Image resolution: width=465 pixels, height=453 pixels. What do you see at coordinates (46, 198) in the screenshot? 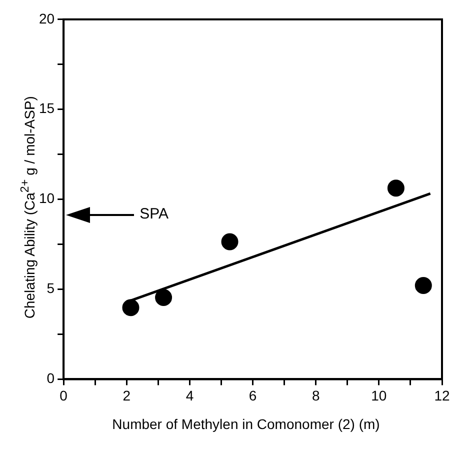
I see `y-tick-label: 10` at bounding box center [46, 198].